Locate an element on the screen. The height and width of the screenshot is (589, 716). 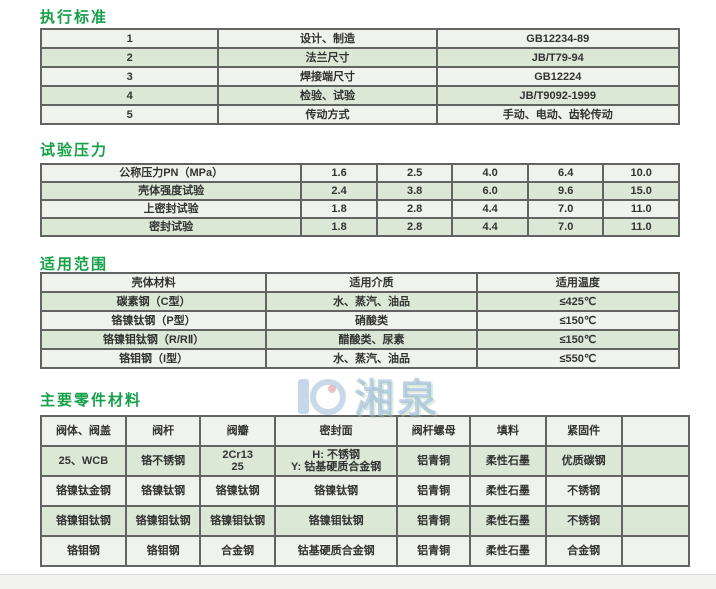
table-cell: 阀体、阀盖 is located at coordinates (83, 431).